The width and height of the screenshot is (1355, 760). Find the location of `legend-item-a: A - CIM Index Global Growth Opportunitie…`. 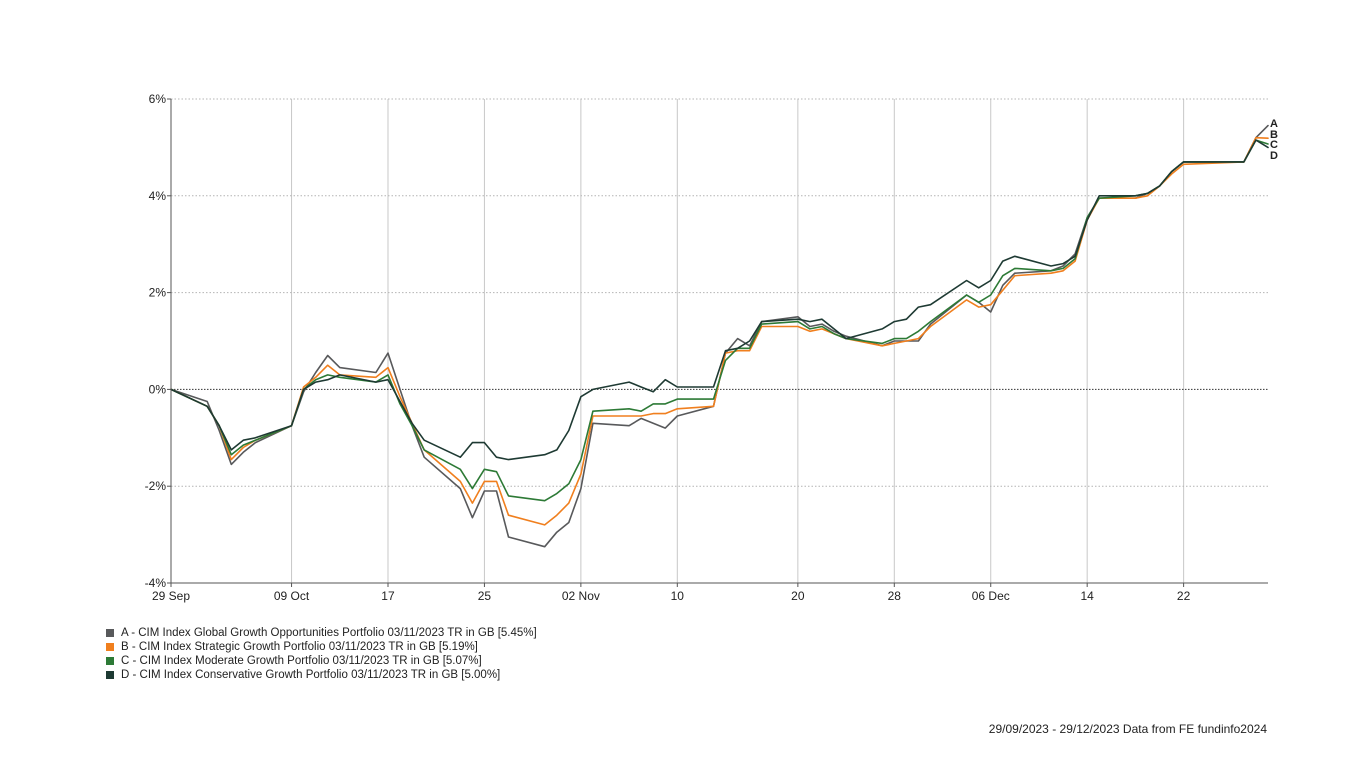

legend-item-a: A - CIM Index Global Growth Opportunitie… is located at coordinates (321, 633).